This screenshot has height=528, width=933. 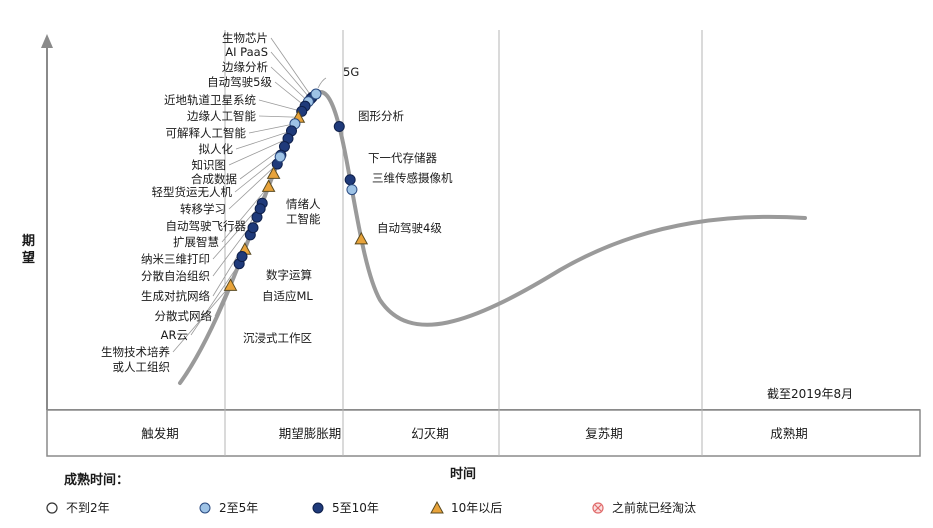 I want to click on legend-items: 不到2年 2至5年 5至10年 10年以后 之前就已经淘汰, so click(x=371, y=507).